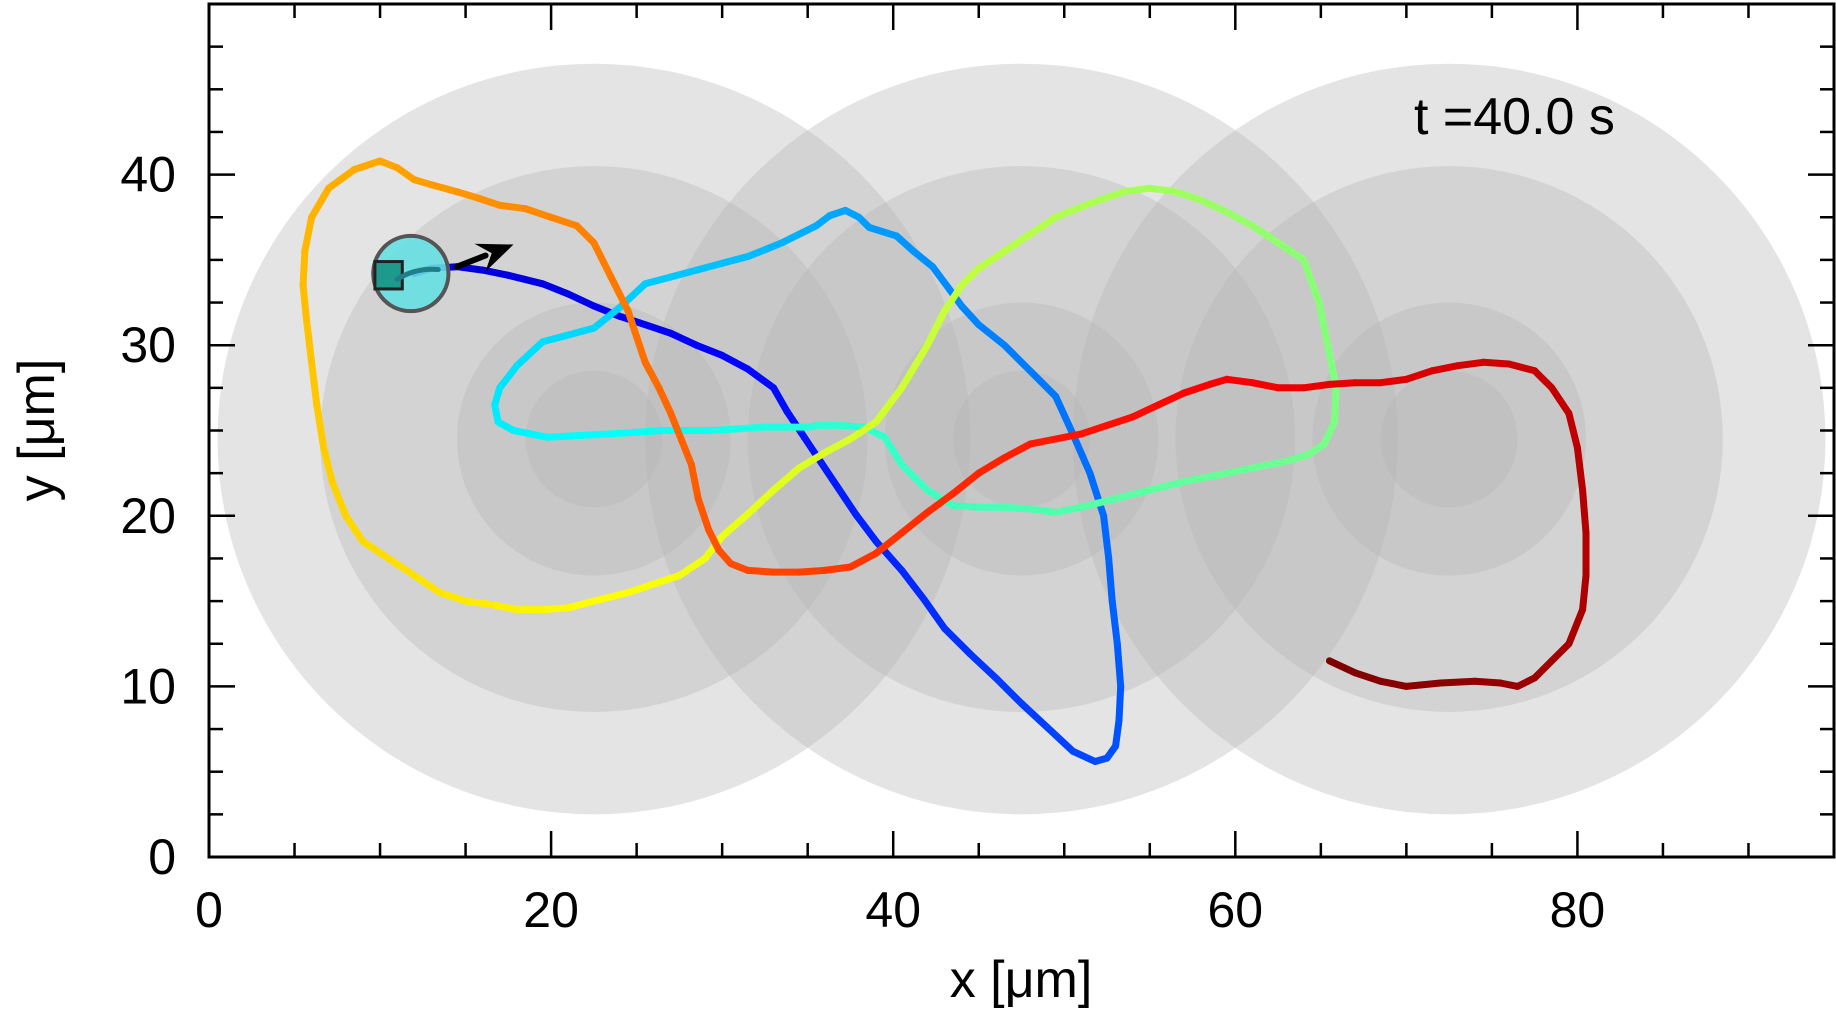 The height and width of the screenshot is (1011, 1836). What do you see at coordinates (148, 686) in the screenshot?
I see `y-tick-label: 10` at bounding box center [148, 686].